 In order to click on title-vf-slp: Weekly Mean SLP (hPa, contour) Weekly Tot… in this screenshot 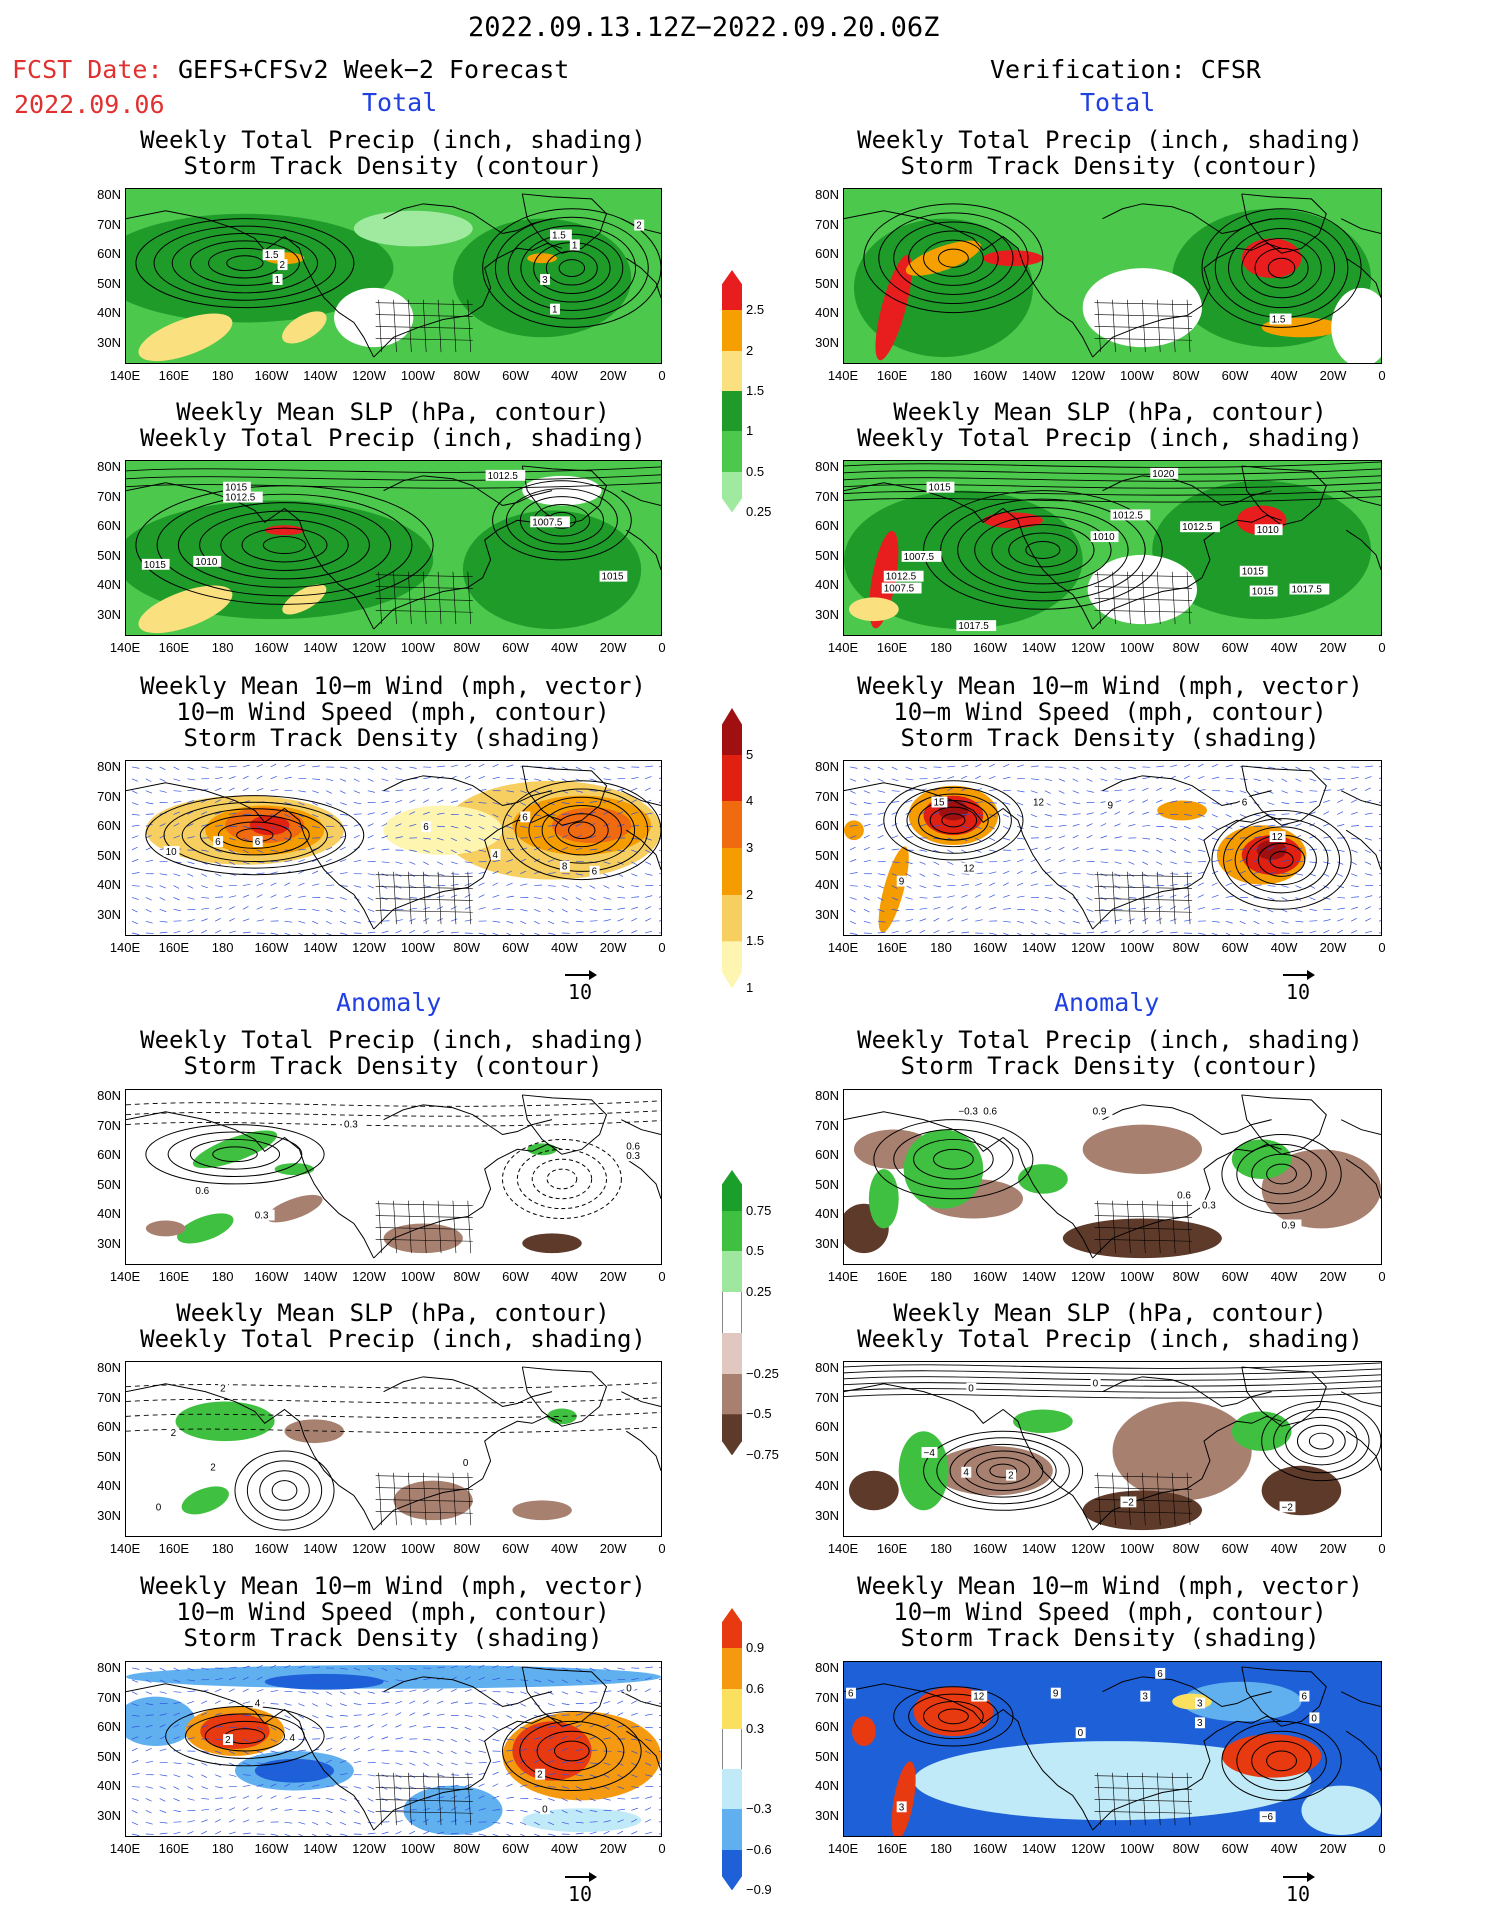, I will do `click(1110, 425)`.